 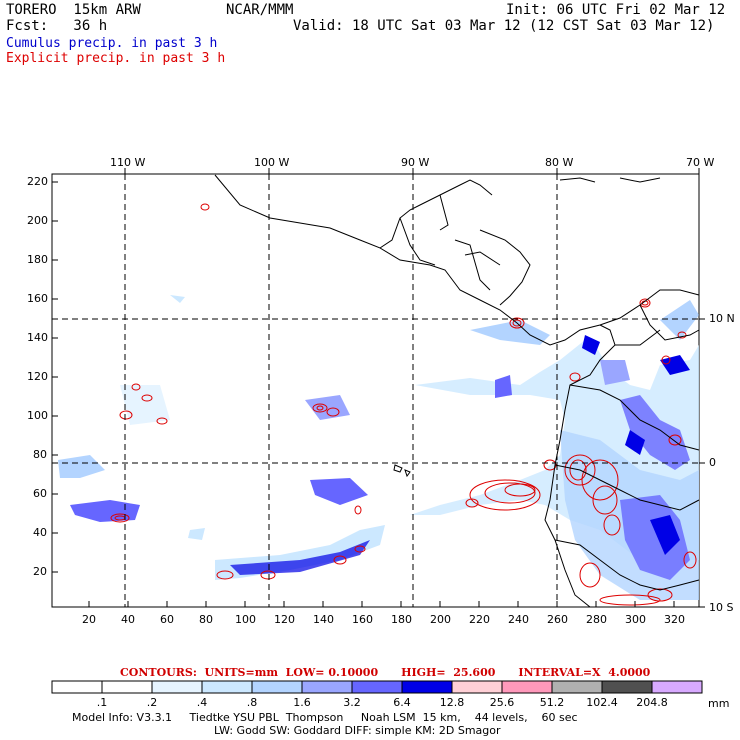 I want to click on y-grid-label: 120, so click(x=37, y=376).